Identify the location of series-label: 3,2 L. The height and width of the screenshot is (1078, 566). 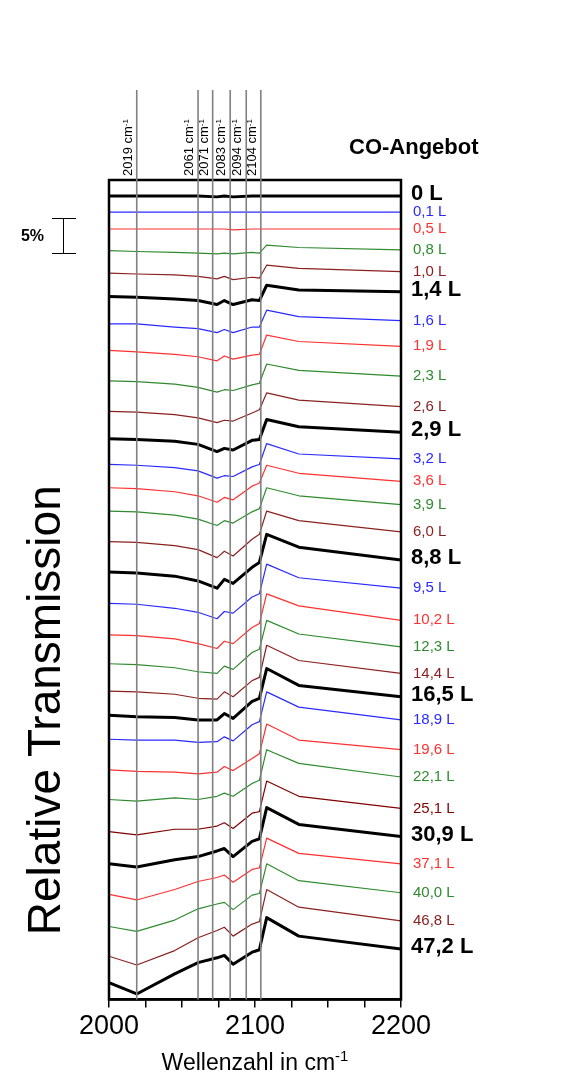
(430, 457).